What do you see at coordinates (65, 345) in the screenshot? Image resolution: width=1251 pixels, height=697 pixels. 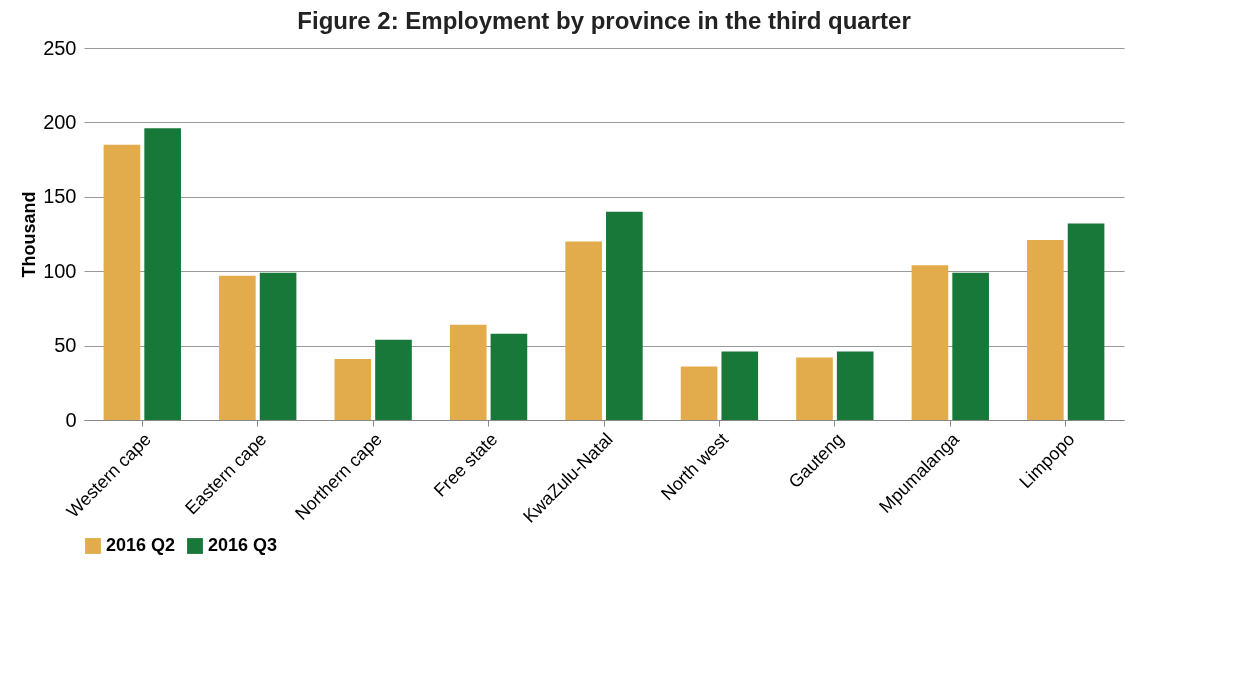 I see `y-tick-label: 50` at bounding box center [65, 345].